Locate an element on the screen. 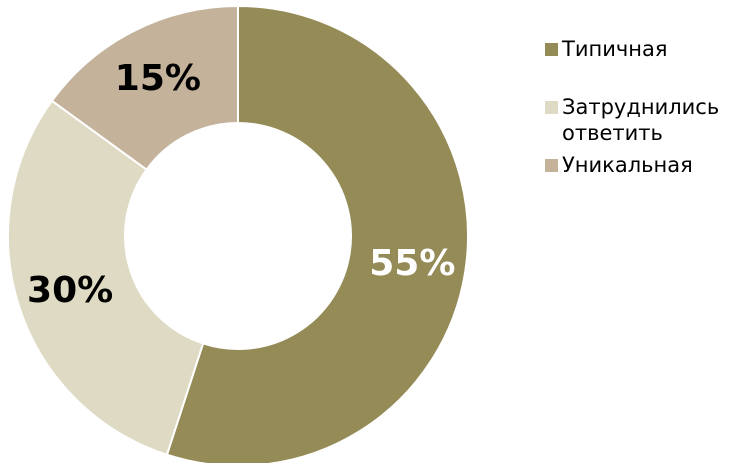  legend-swatch-unique is located at coordinates (551, 165).